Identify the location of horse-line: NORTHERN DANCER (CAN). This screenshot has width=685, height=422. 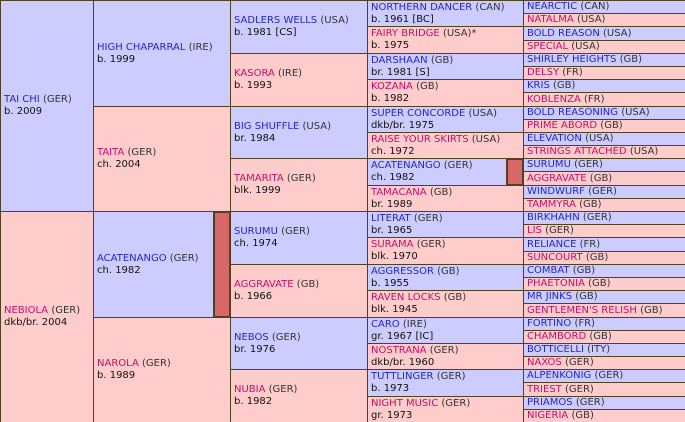
(445, 8).